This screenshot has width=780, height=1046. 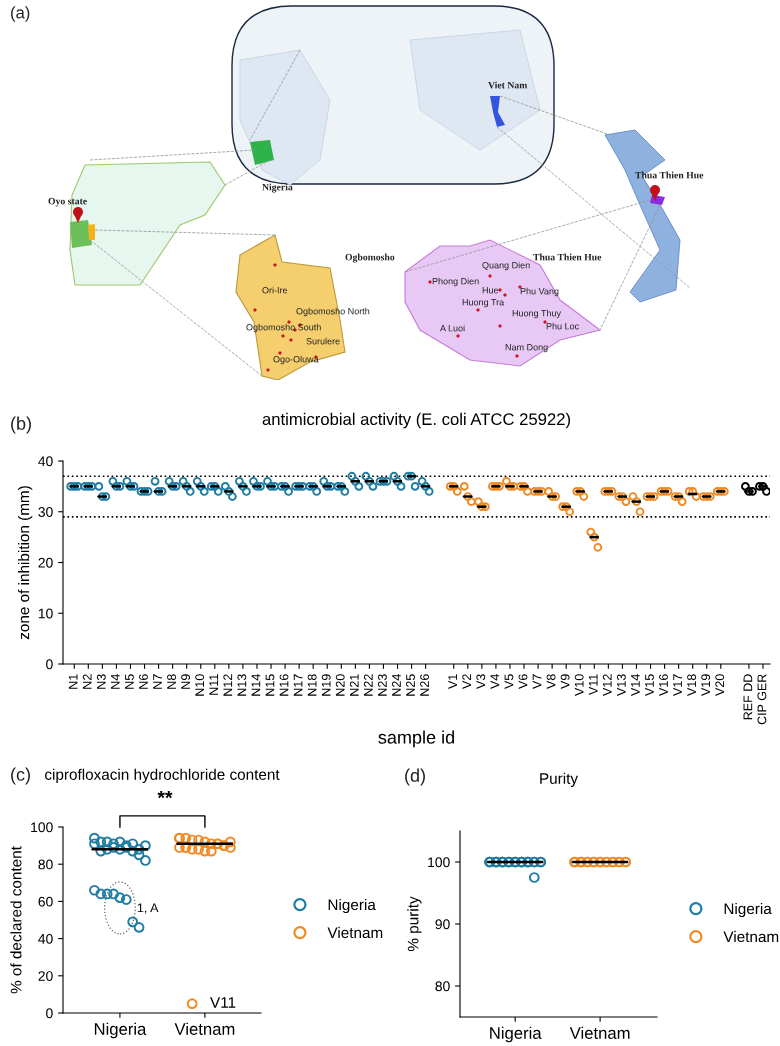 I want to click on x-tick-label: N3, so click(x=101, y=681).